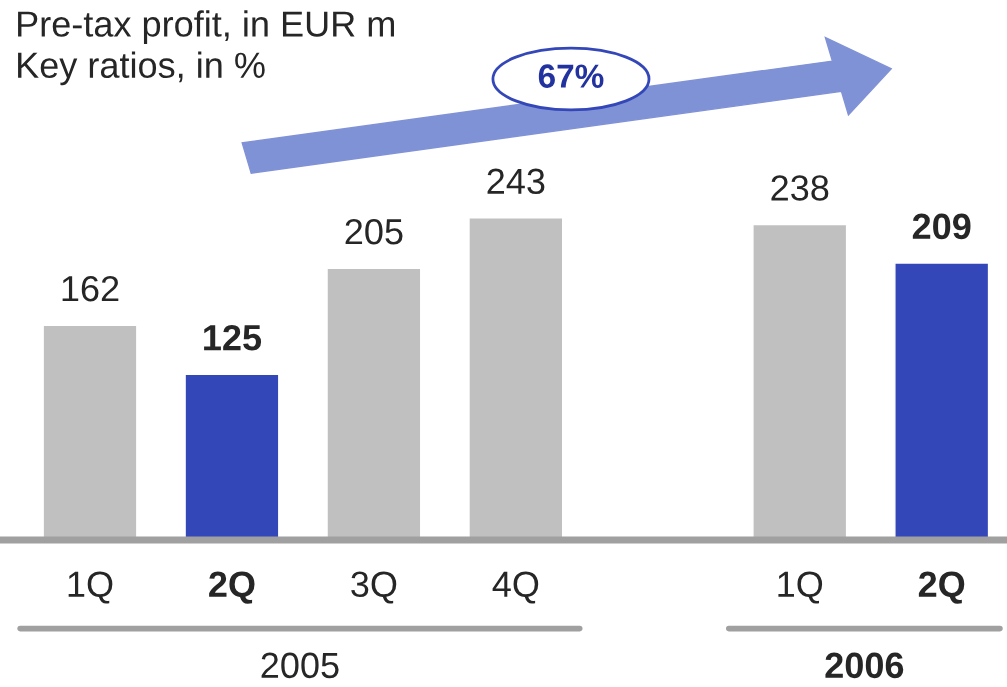 The image size is (1007, 687). I want to click on x-tick-label: 4Q, so click(515, 587).